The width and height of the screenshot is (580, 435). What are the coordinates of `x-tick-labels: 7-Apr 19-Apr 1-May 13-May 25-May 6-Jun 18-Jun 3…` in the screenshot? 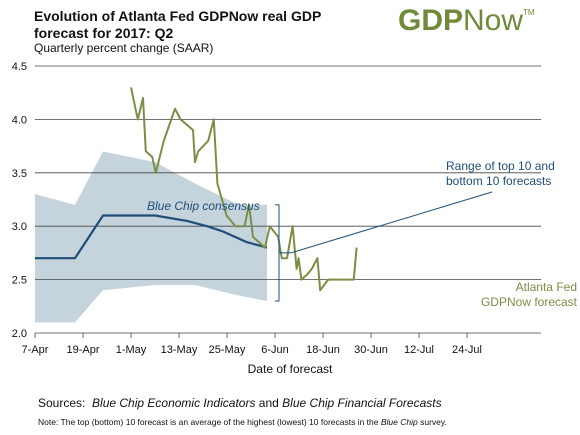 It's located at (252, 344).